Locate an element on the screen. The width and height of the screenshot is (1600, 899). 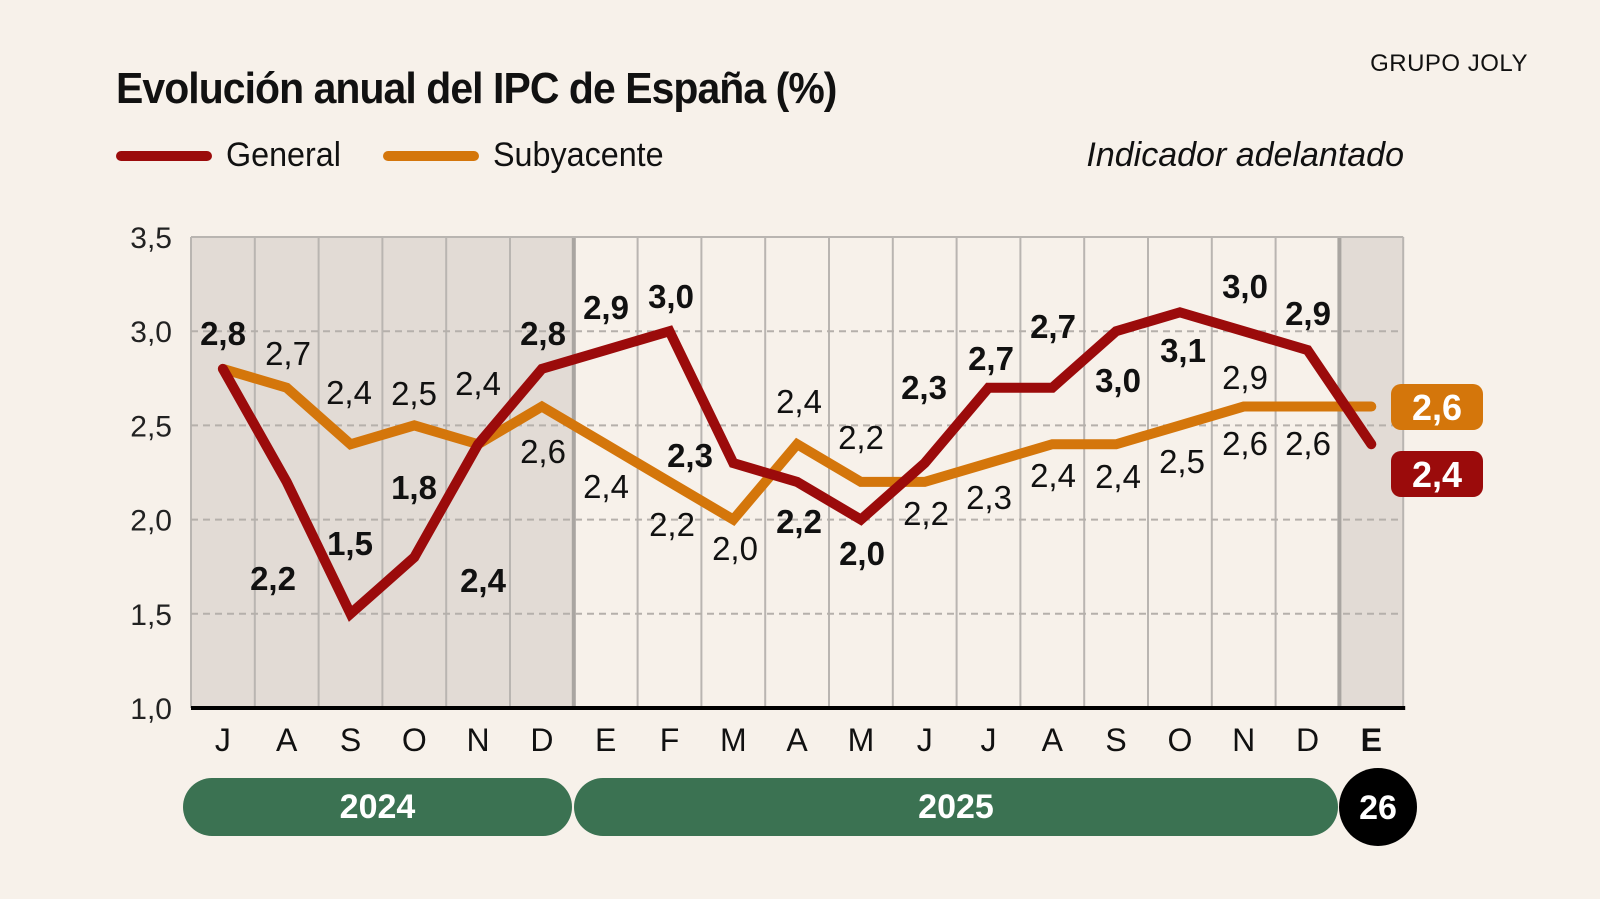
legend: General Subyacente is located at coordinates (412, 155).